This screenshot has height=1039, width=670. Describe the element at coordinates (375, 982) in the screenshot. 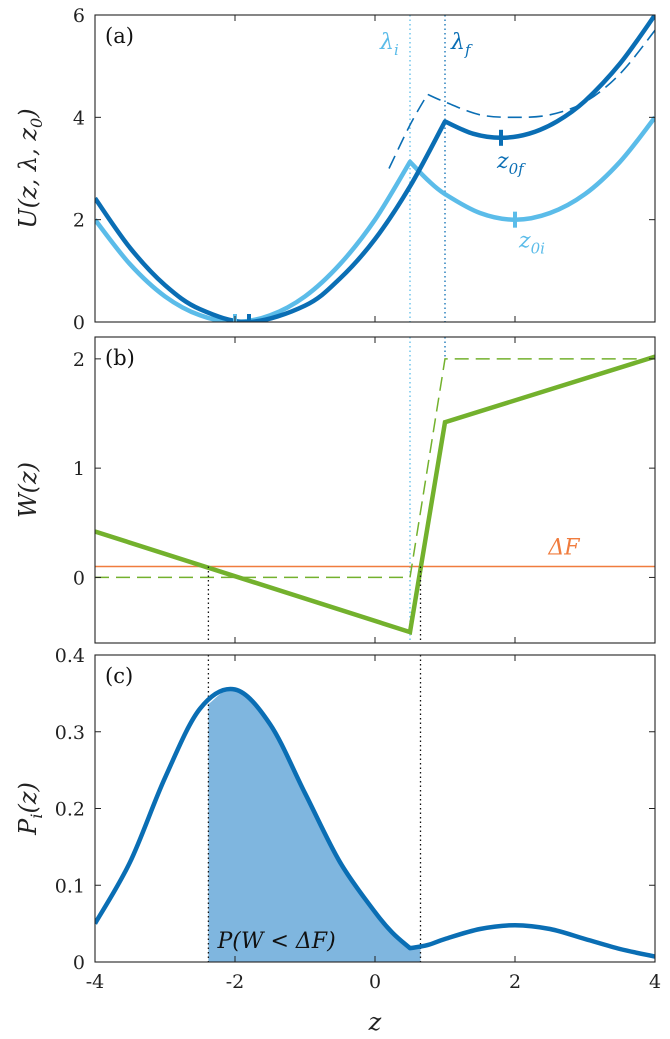

I see `x-tick-label: 0` at that location.